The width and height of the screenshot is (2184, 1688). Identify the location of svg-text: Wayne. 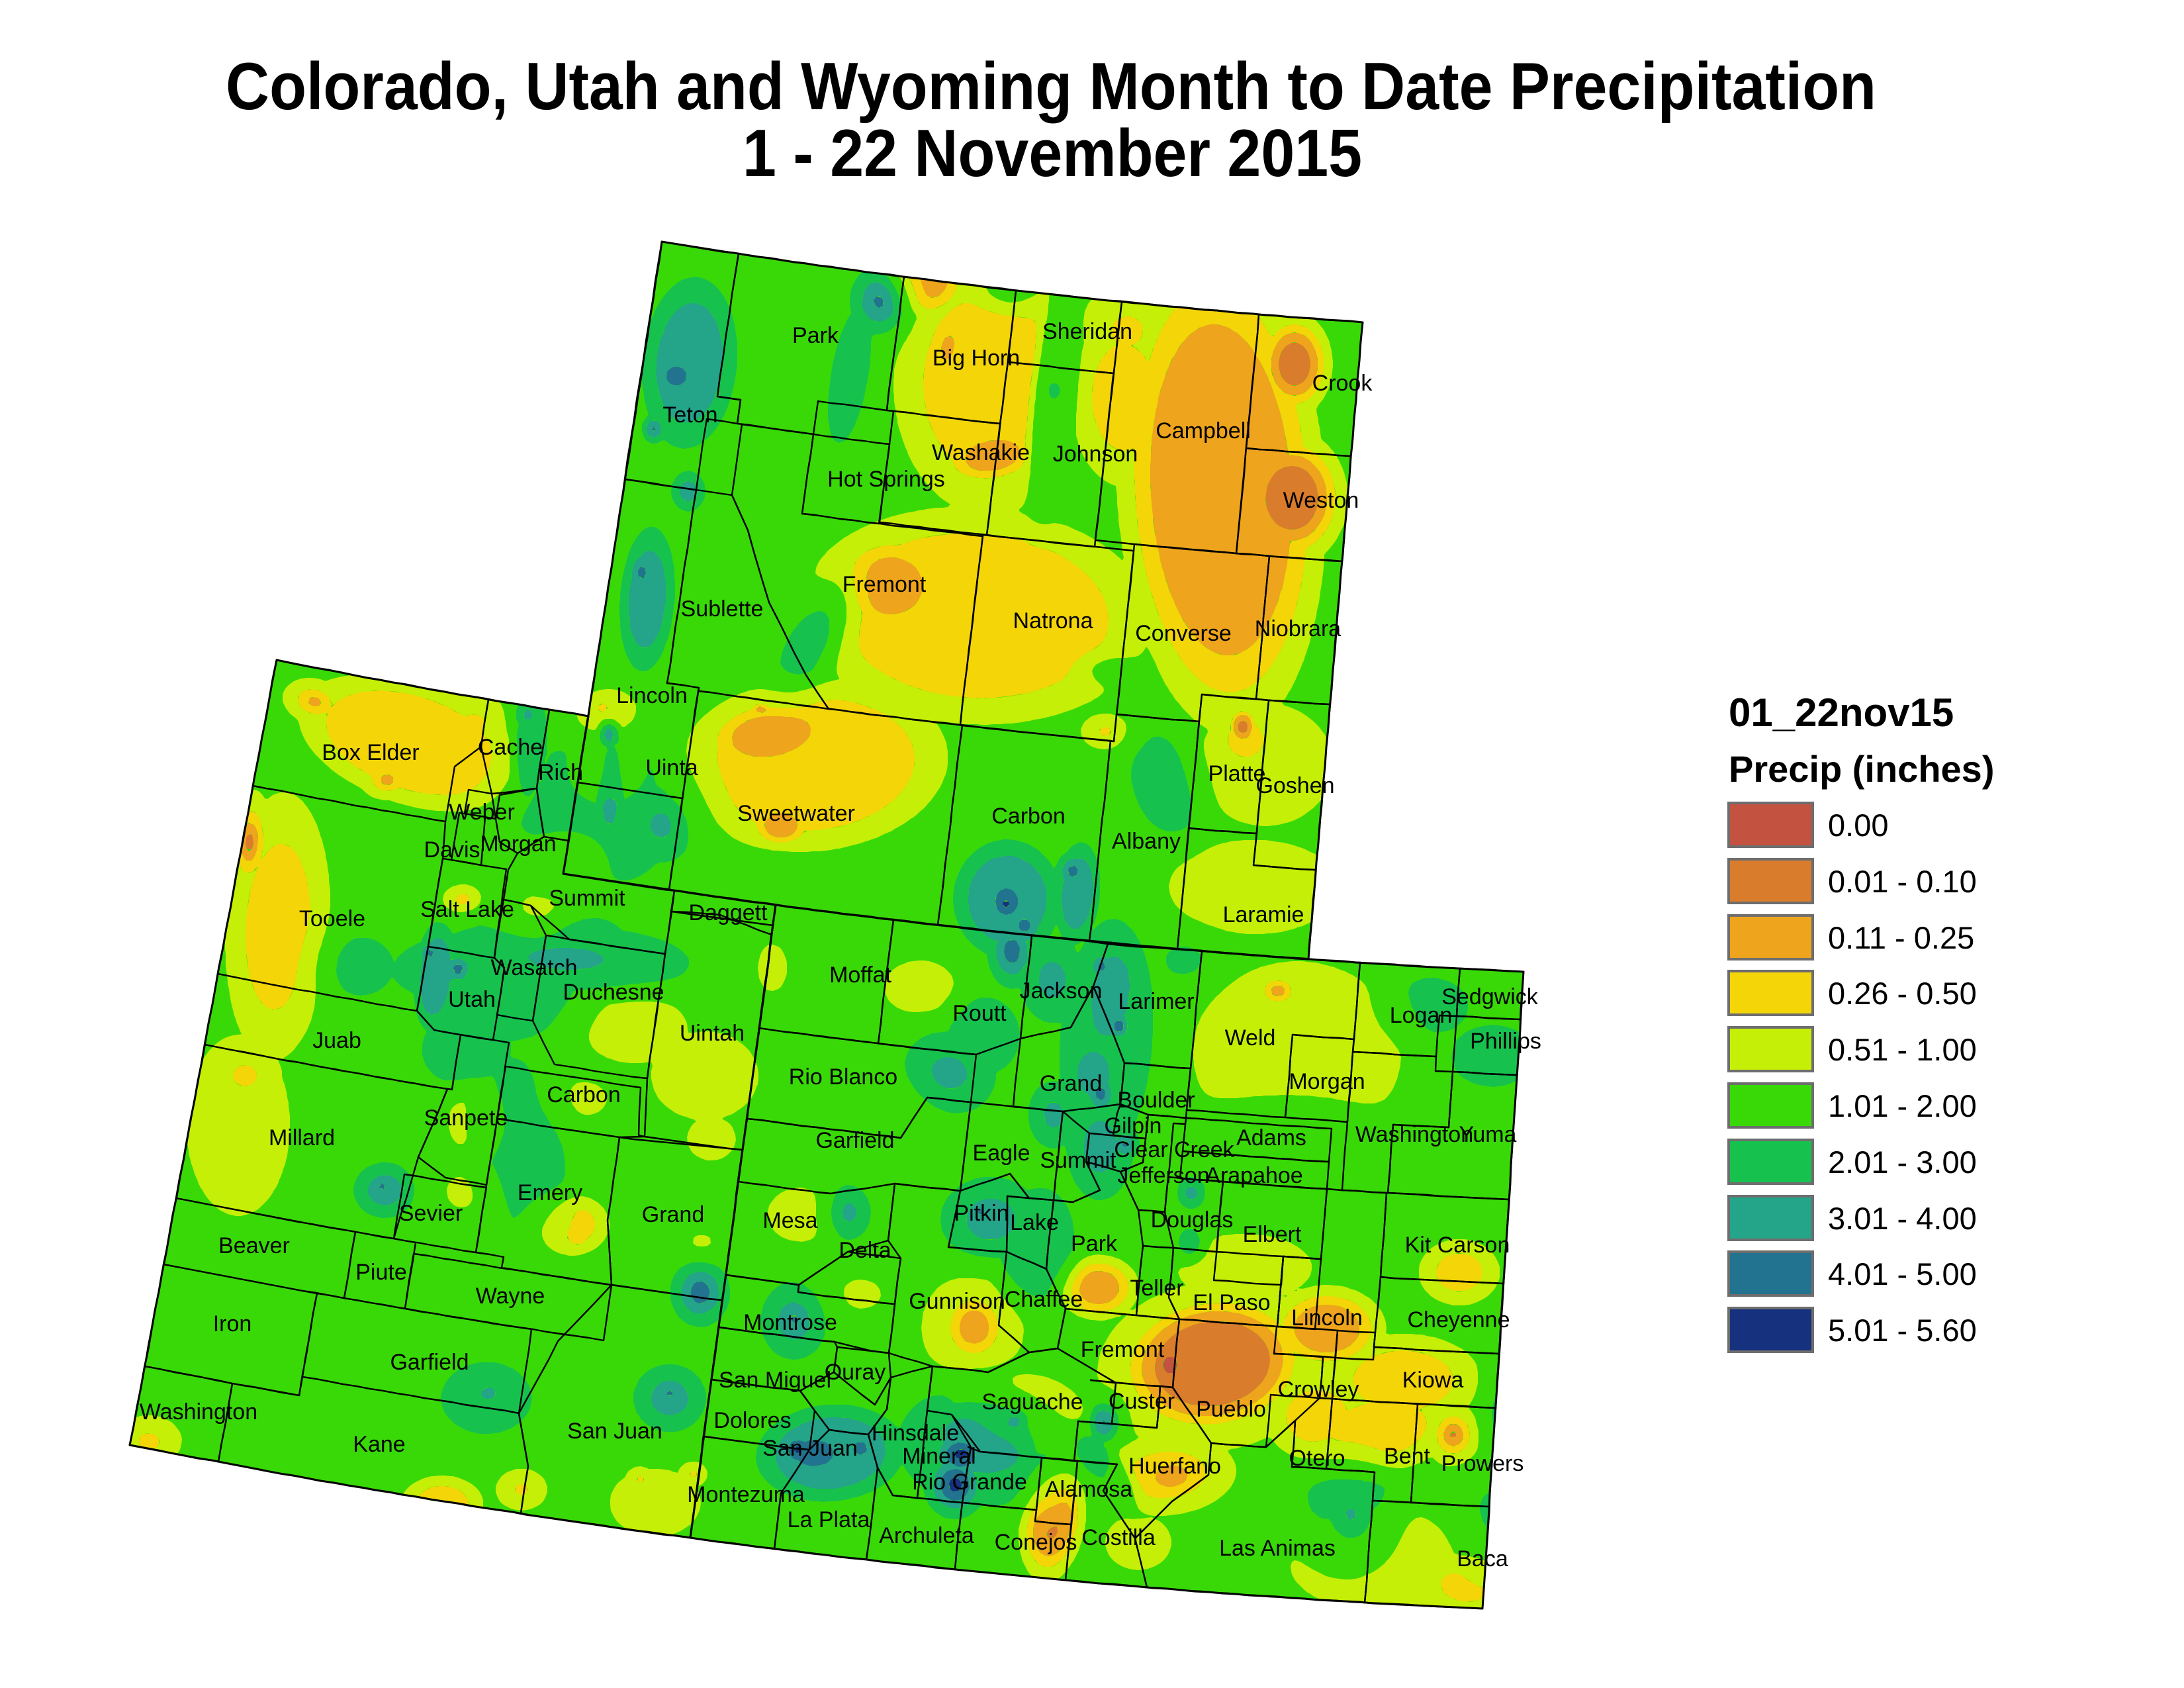
(510, 1296).